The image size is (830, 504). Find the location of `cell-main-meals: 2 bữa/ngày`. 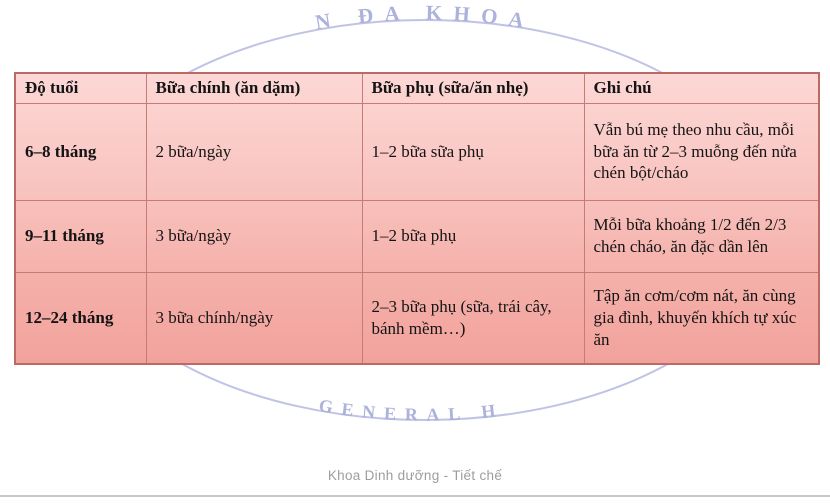

cell-main-meals: 2 bữa/ngày is located at coordinates (254, 151).